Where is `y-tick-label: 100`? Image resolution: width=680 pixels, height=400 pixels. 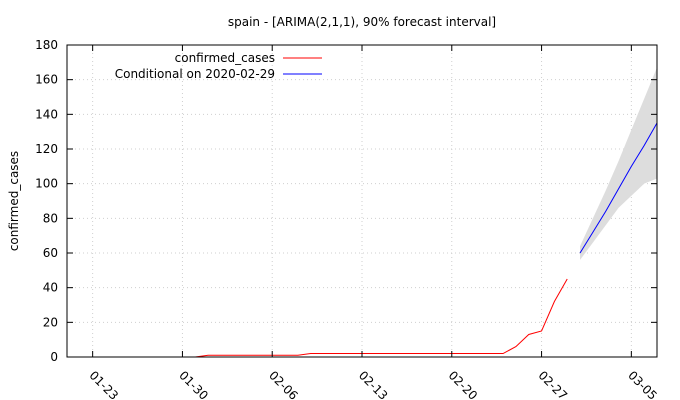
y-tick-label: 100 is located at coordinates (46, 184).